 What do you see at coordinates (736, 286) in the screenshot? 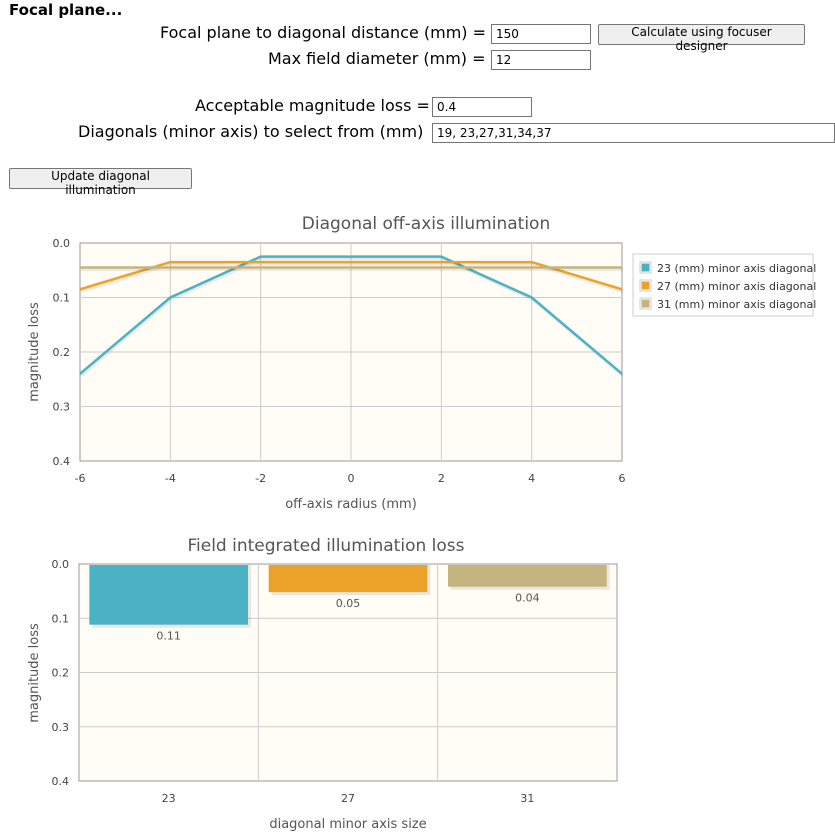
I see `legend-entry: 27 (mm) minor axis diagonal` at bounding box center [736, 286].